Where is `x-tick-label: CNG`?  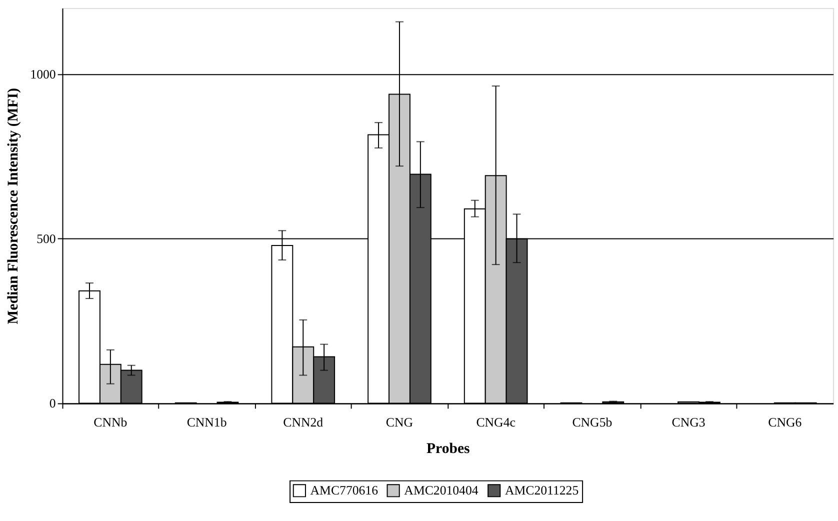
x-tick-label: CNG is located at coordinates (400, 422).